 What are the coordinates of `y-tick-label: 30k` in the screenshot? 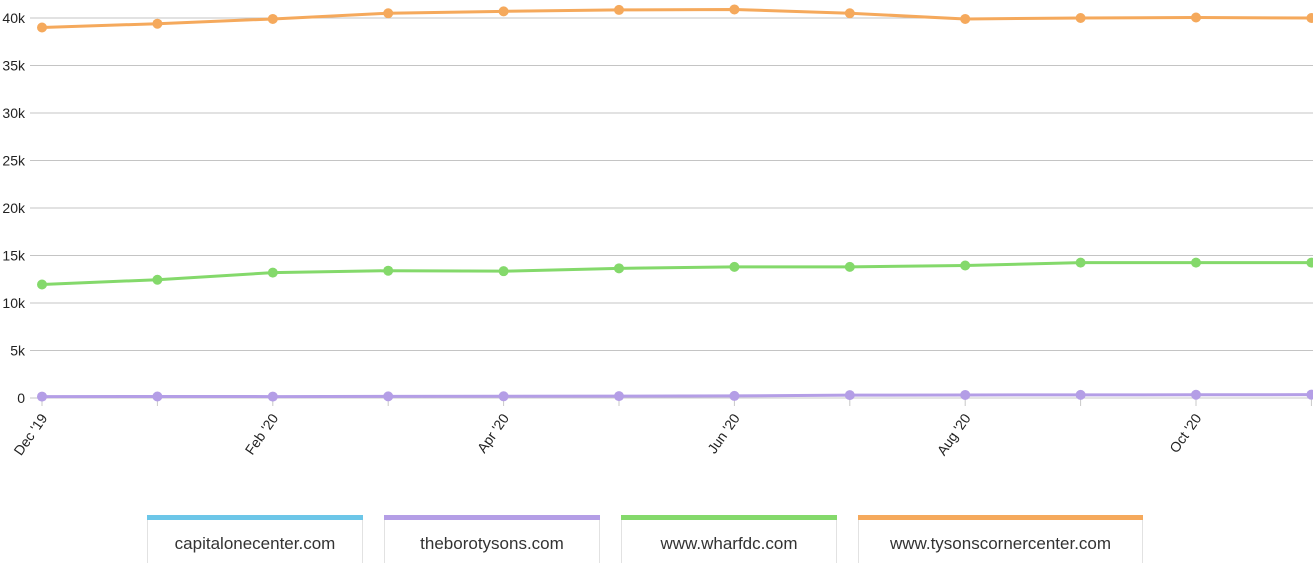 It's located at (14, 113).